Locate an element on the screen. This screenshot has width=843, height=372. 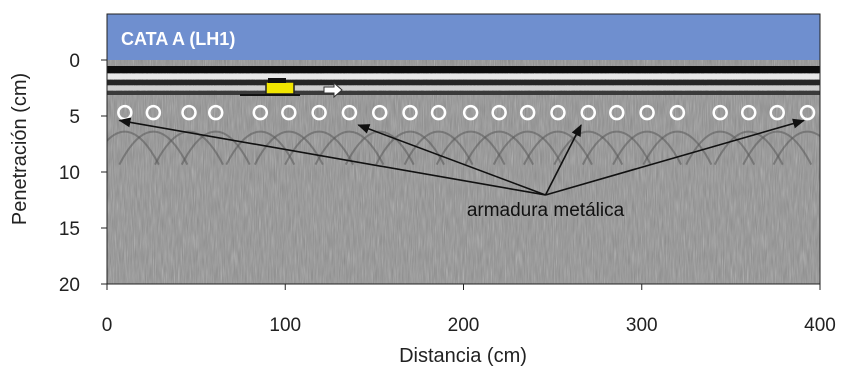
annotation-label: armadura metálica is located at coordinates (546, 210).